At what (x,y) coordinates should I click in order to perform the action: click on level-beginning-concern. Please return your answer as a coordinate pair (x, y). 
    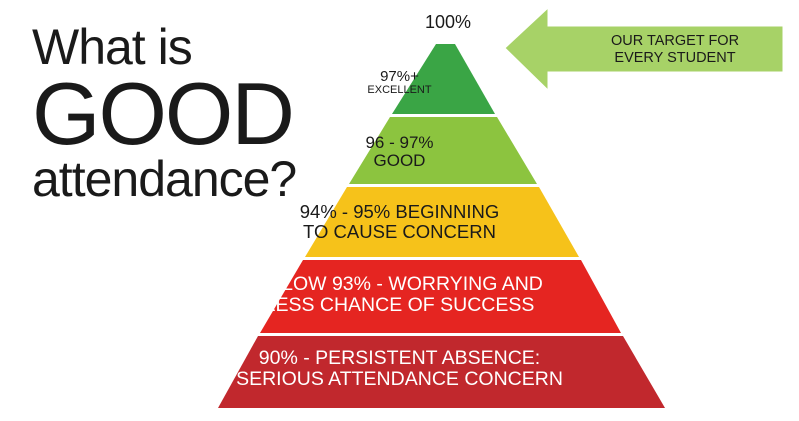
    Looking at the image, I should click on (442, 222).